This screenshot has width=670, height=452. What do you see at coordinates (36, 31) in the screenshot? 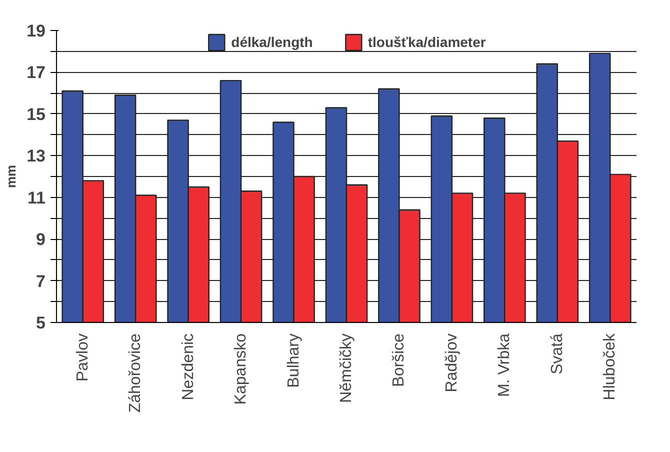
I see `y-tick-label: 19` at bounding box center [36, 31].